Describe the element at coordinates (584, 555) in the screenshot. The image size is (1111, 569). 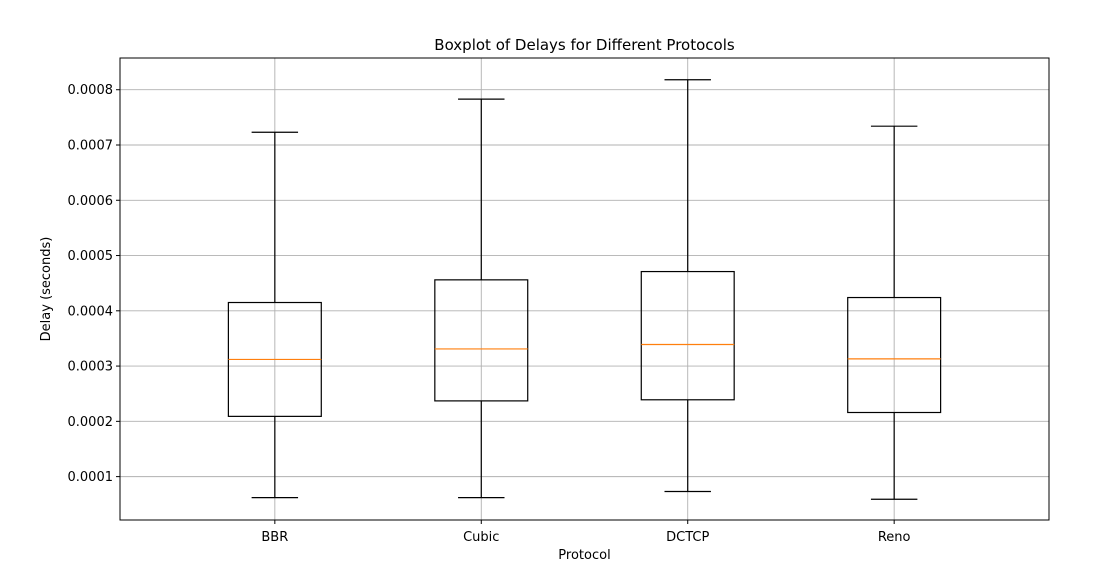
I see `x-axis-label: Protocol` at that location.